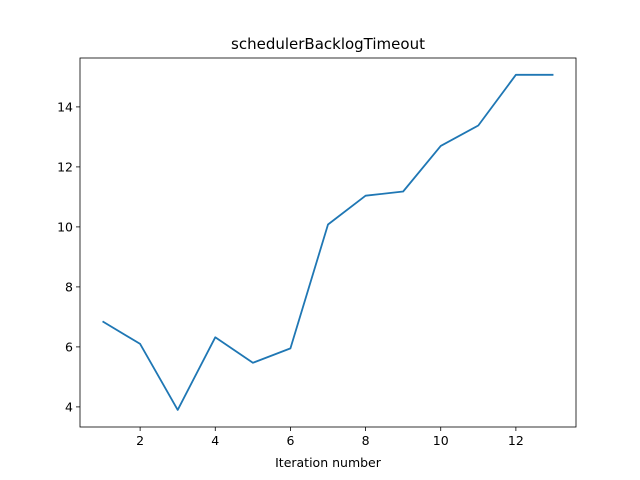 This screenshot has width=640, height=480. I want to click on x-tick-label: 4, so click(215, 440).